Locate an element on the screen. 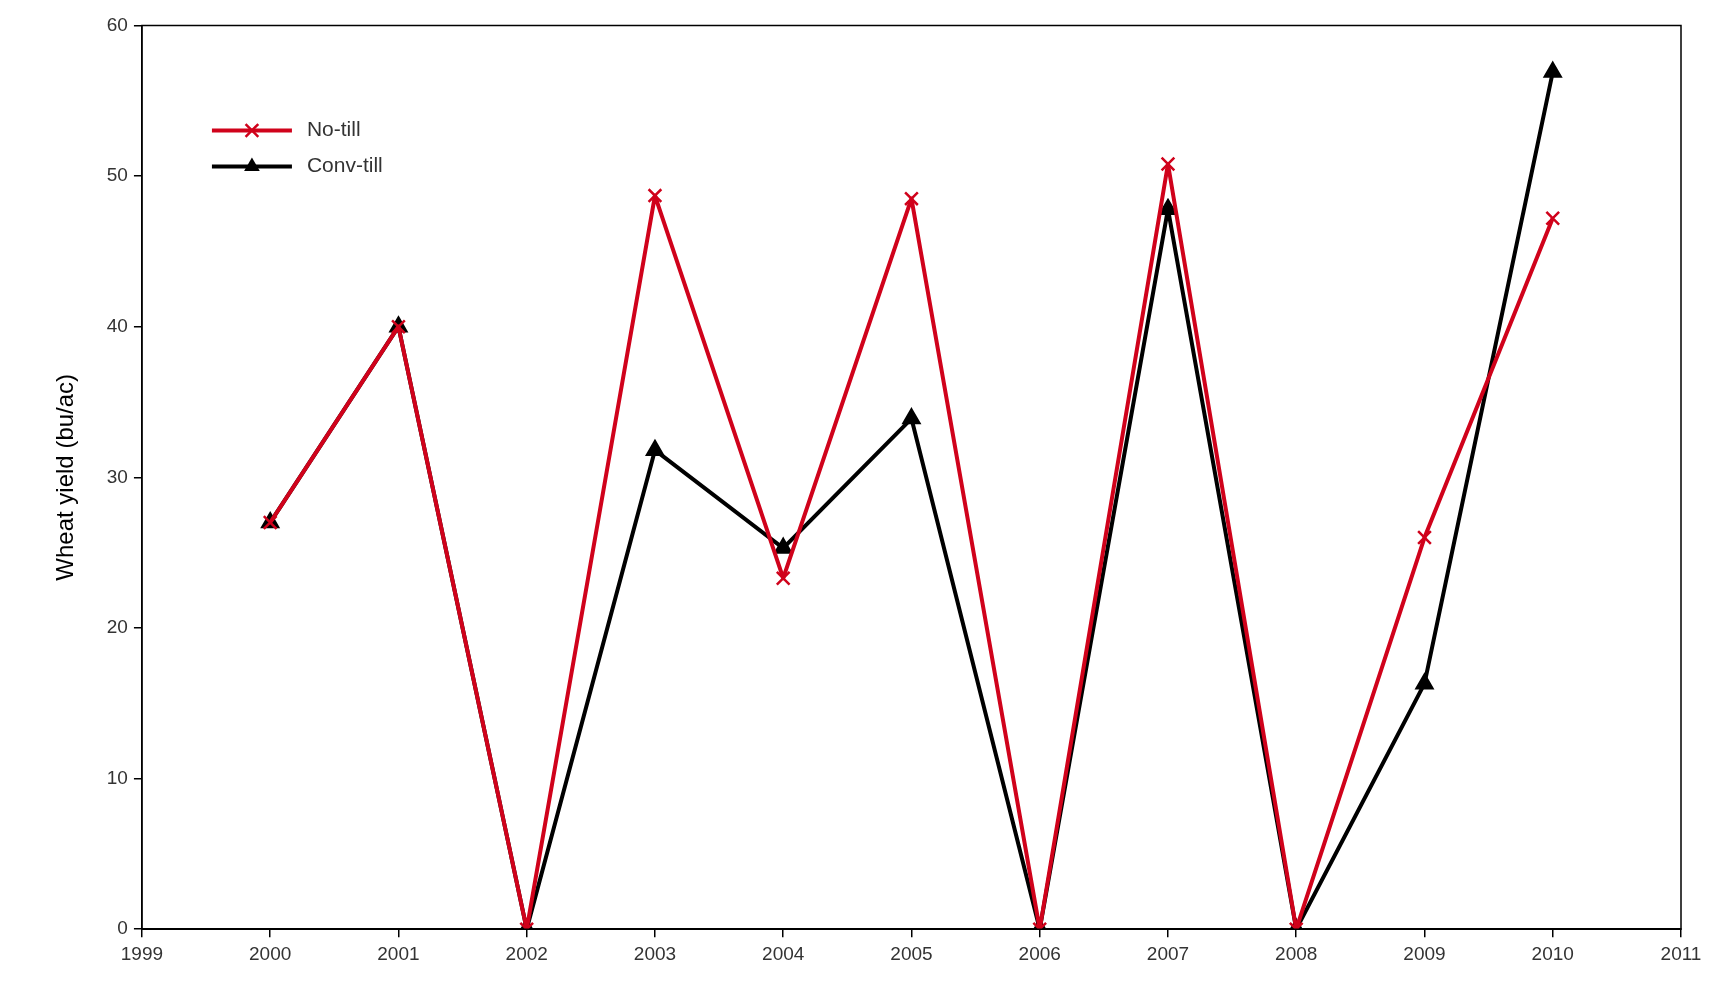 The width and height of the screenshot is (1729, 988). x-tick-label: 2006 is located at coordinates (1039, 953).